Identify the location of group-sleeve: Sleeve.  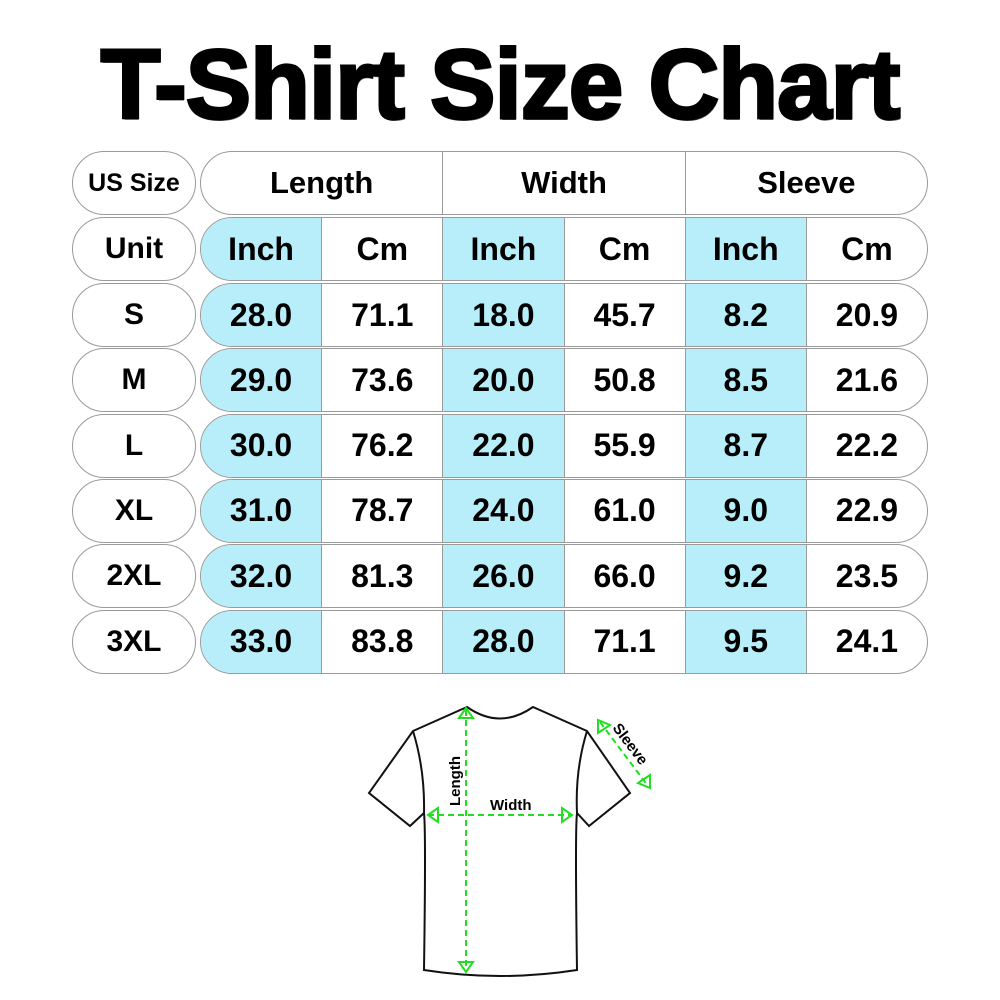
(805, 183).